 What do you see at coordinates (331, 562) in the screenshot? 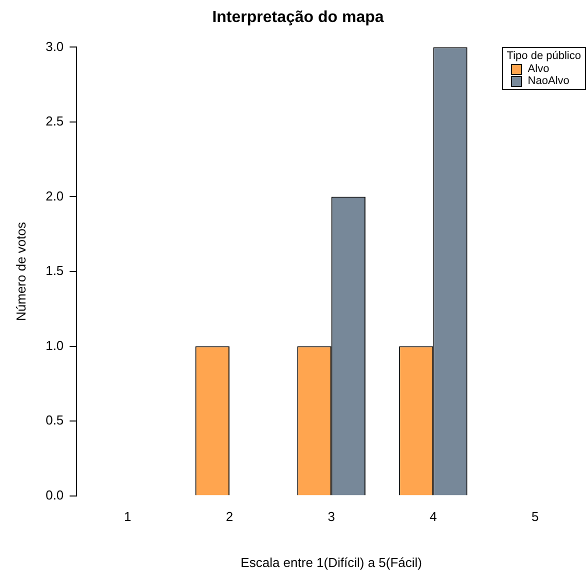
I see `x-axis-title: Escala entre 1(Difícil) a 5(Fácil)` at bounding box center [331, 562].